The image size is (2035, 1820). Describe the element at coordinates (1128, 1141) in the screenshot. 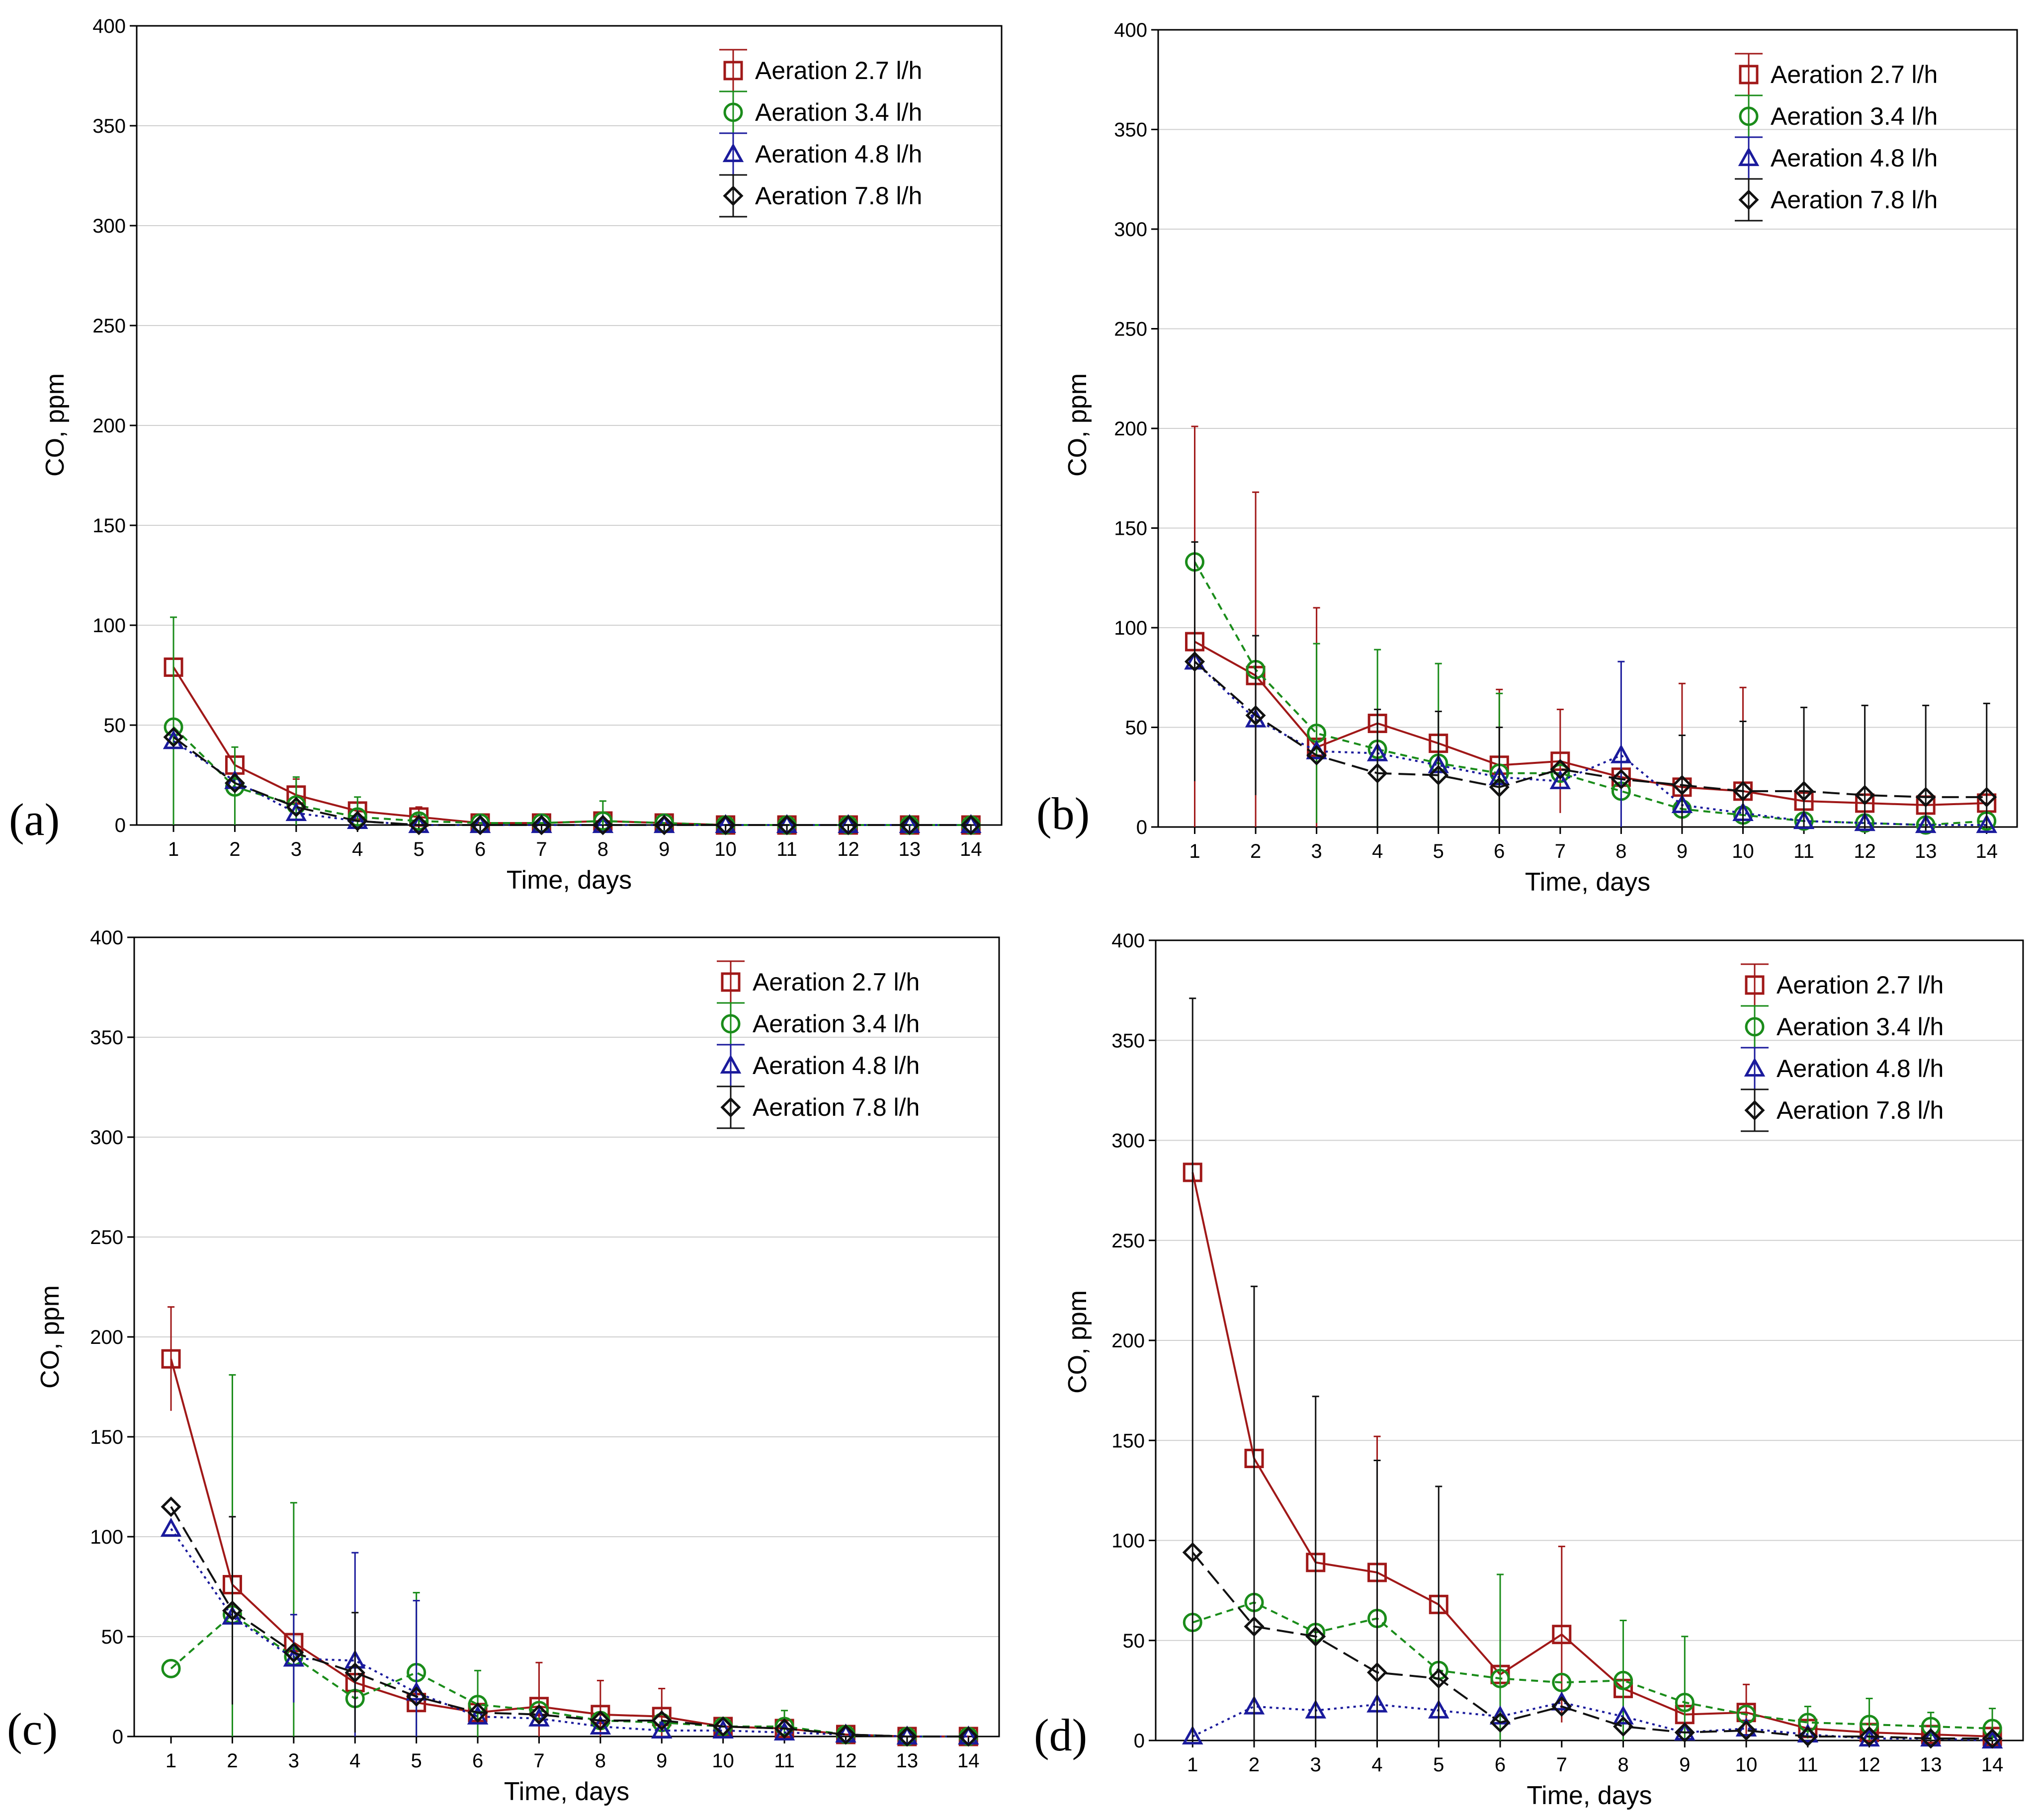

I see `y-tick-label: 300` at that location.